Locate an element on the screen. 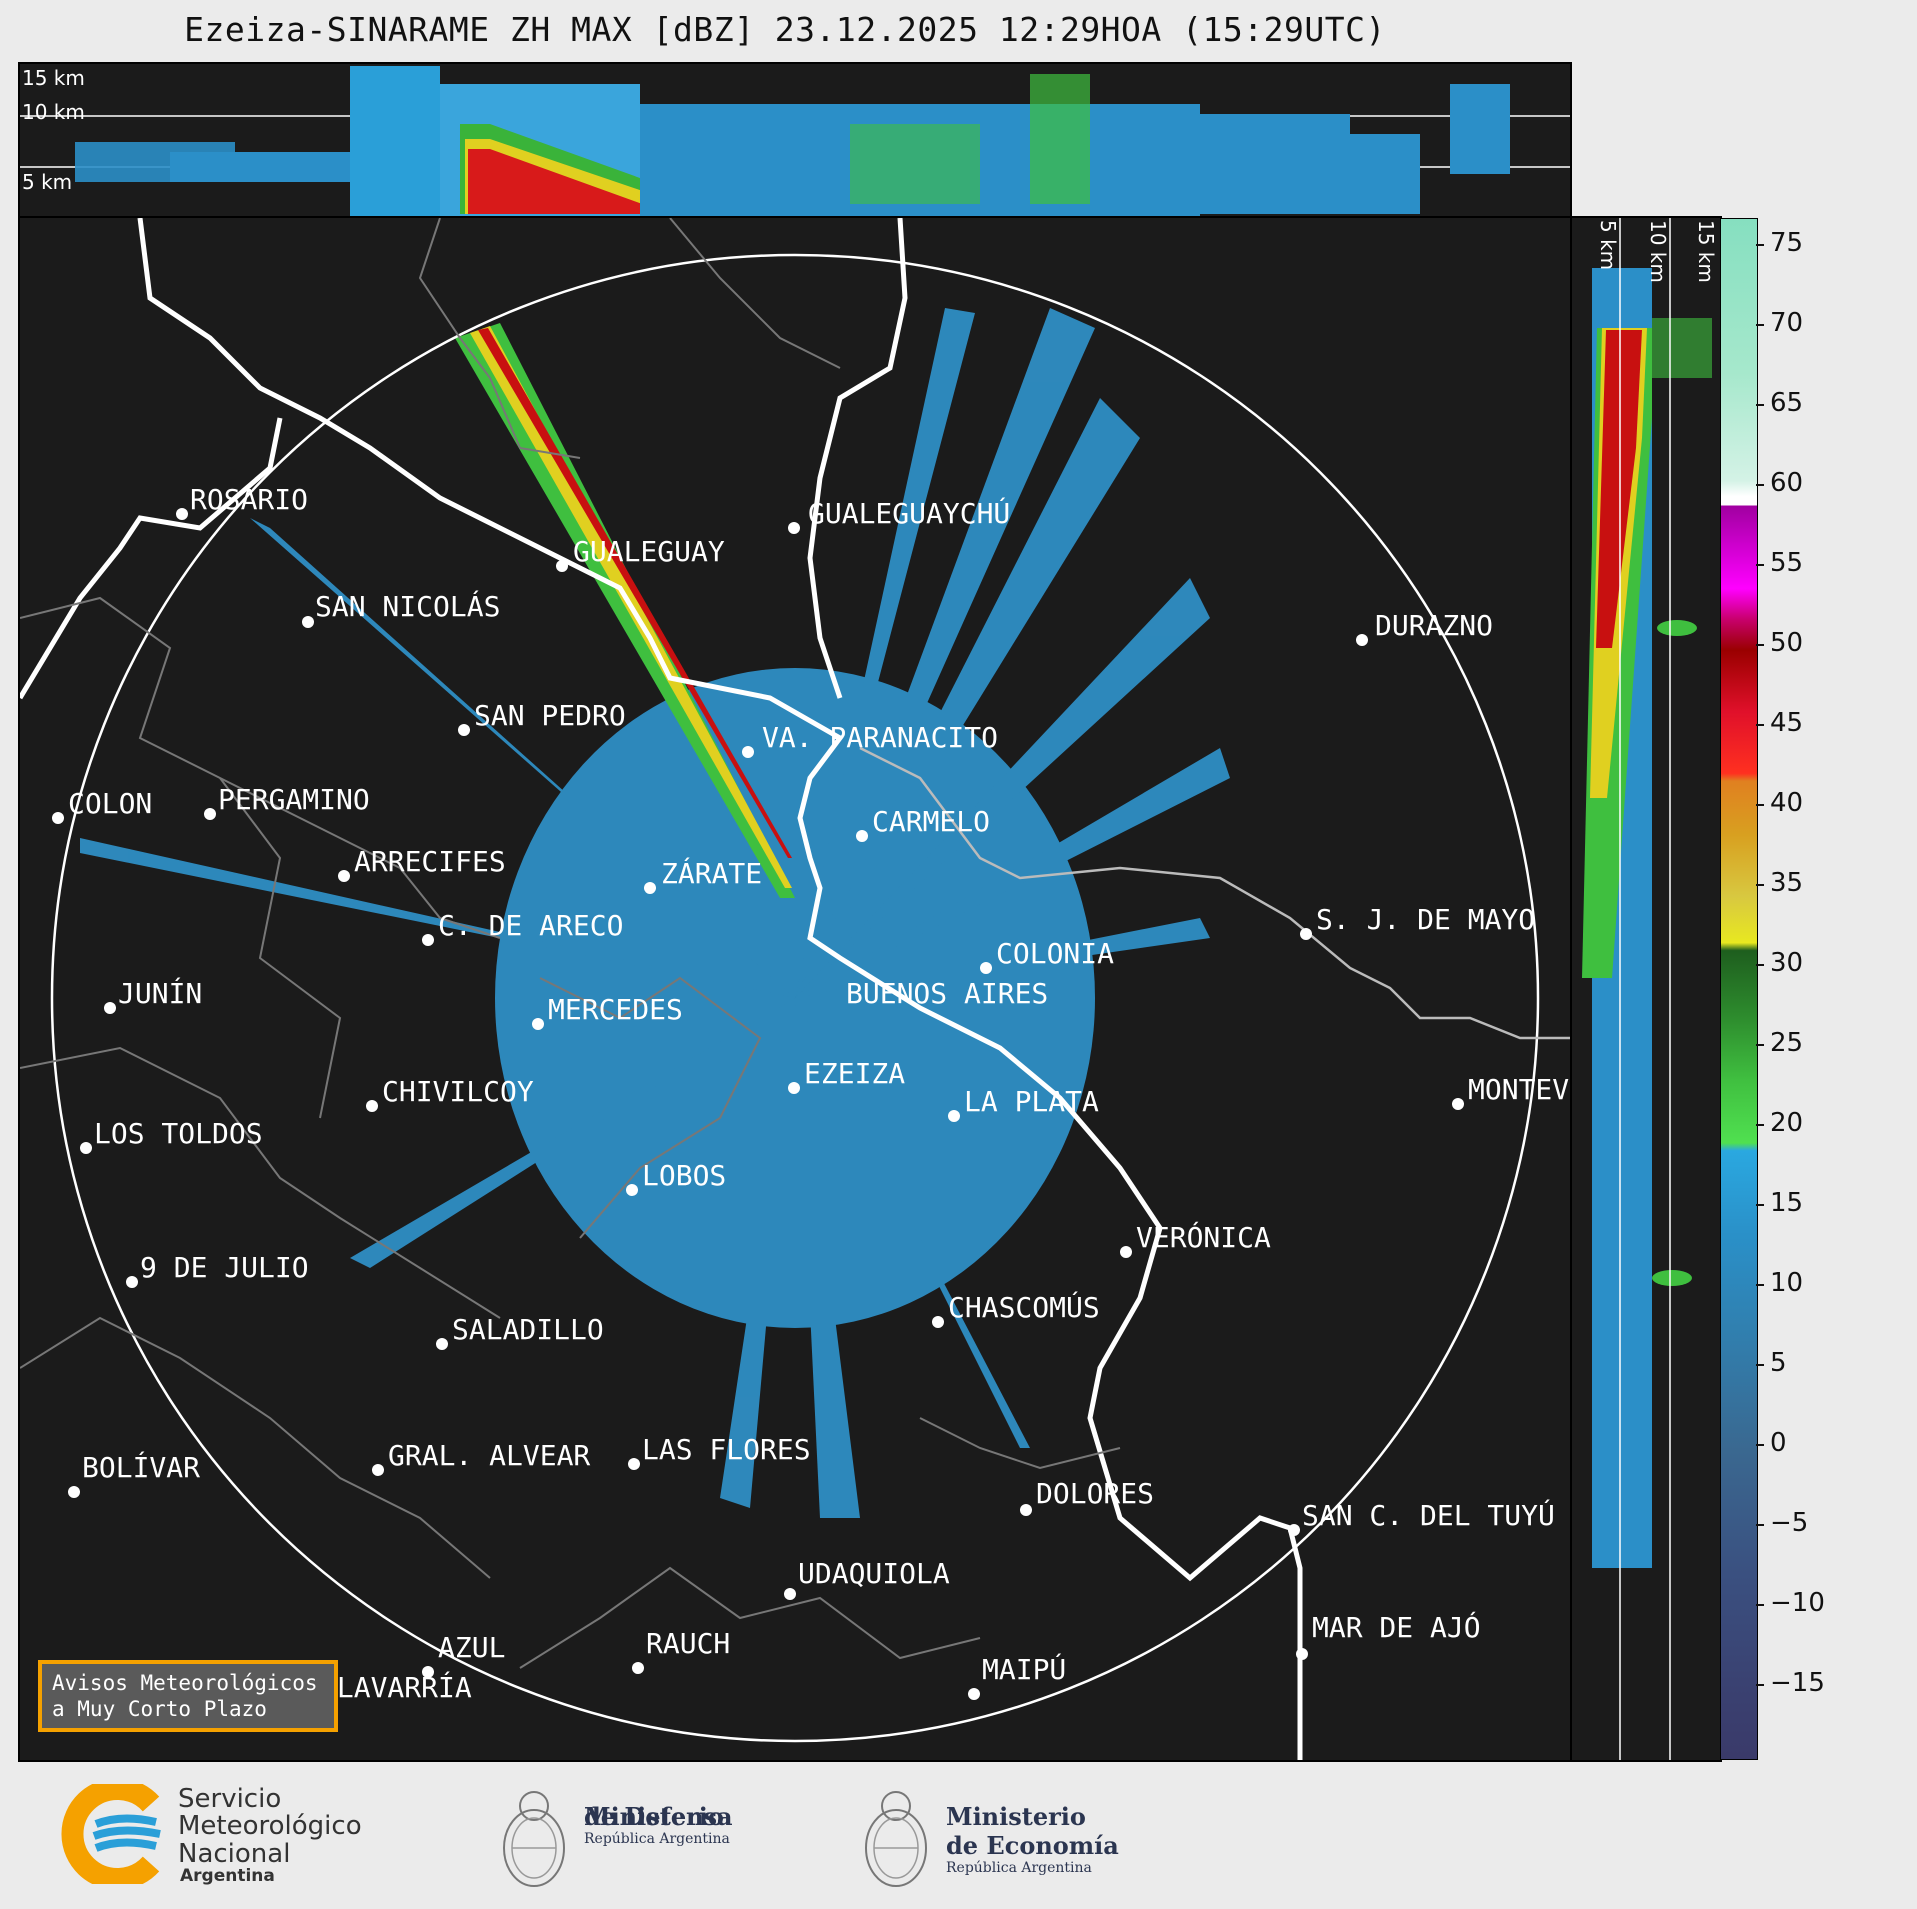 The height and width of the screenshot is (1909, 1917). side-cross-section-panel: 5 km 10 km 15 km is located at coordinates (1646, 989).